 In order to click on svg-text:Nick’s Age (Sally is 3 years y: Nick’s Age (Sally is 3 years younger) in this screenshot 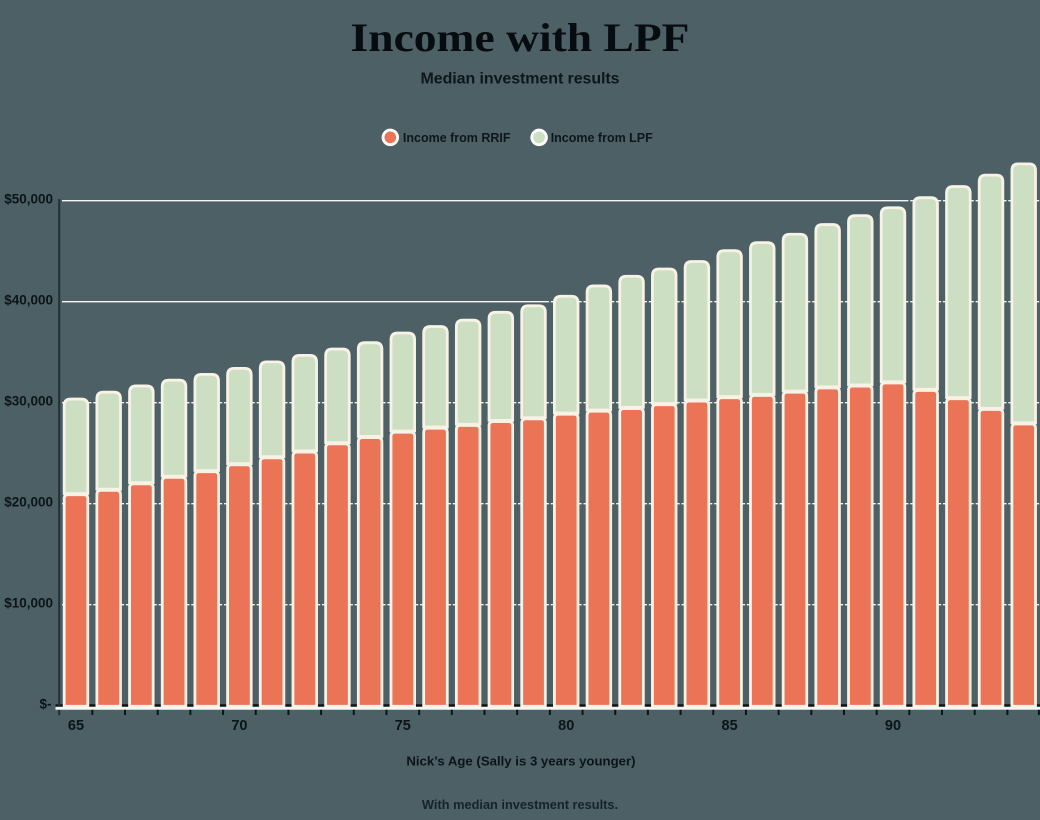, I will do `click(520, 760)`.